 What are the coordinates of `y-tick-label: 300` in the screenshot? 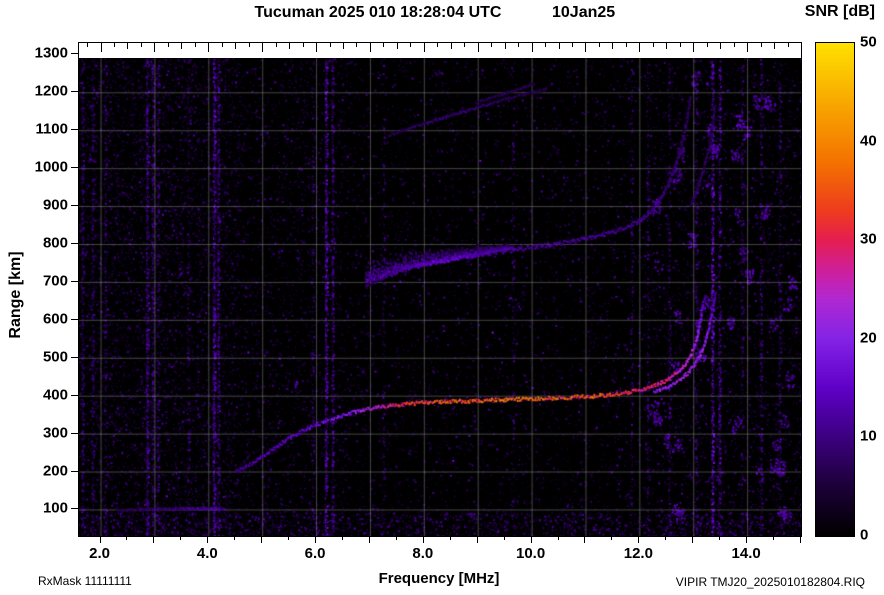 It's located at (55, 433).